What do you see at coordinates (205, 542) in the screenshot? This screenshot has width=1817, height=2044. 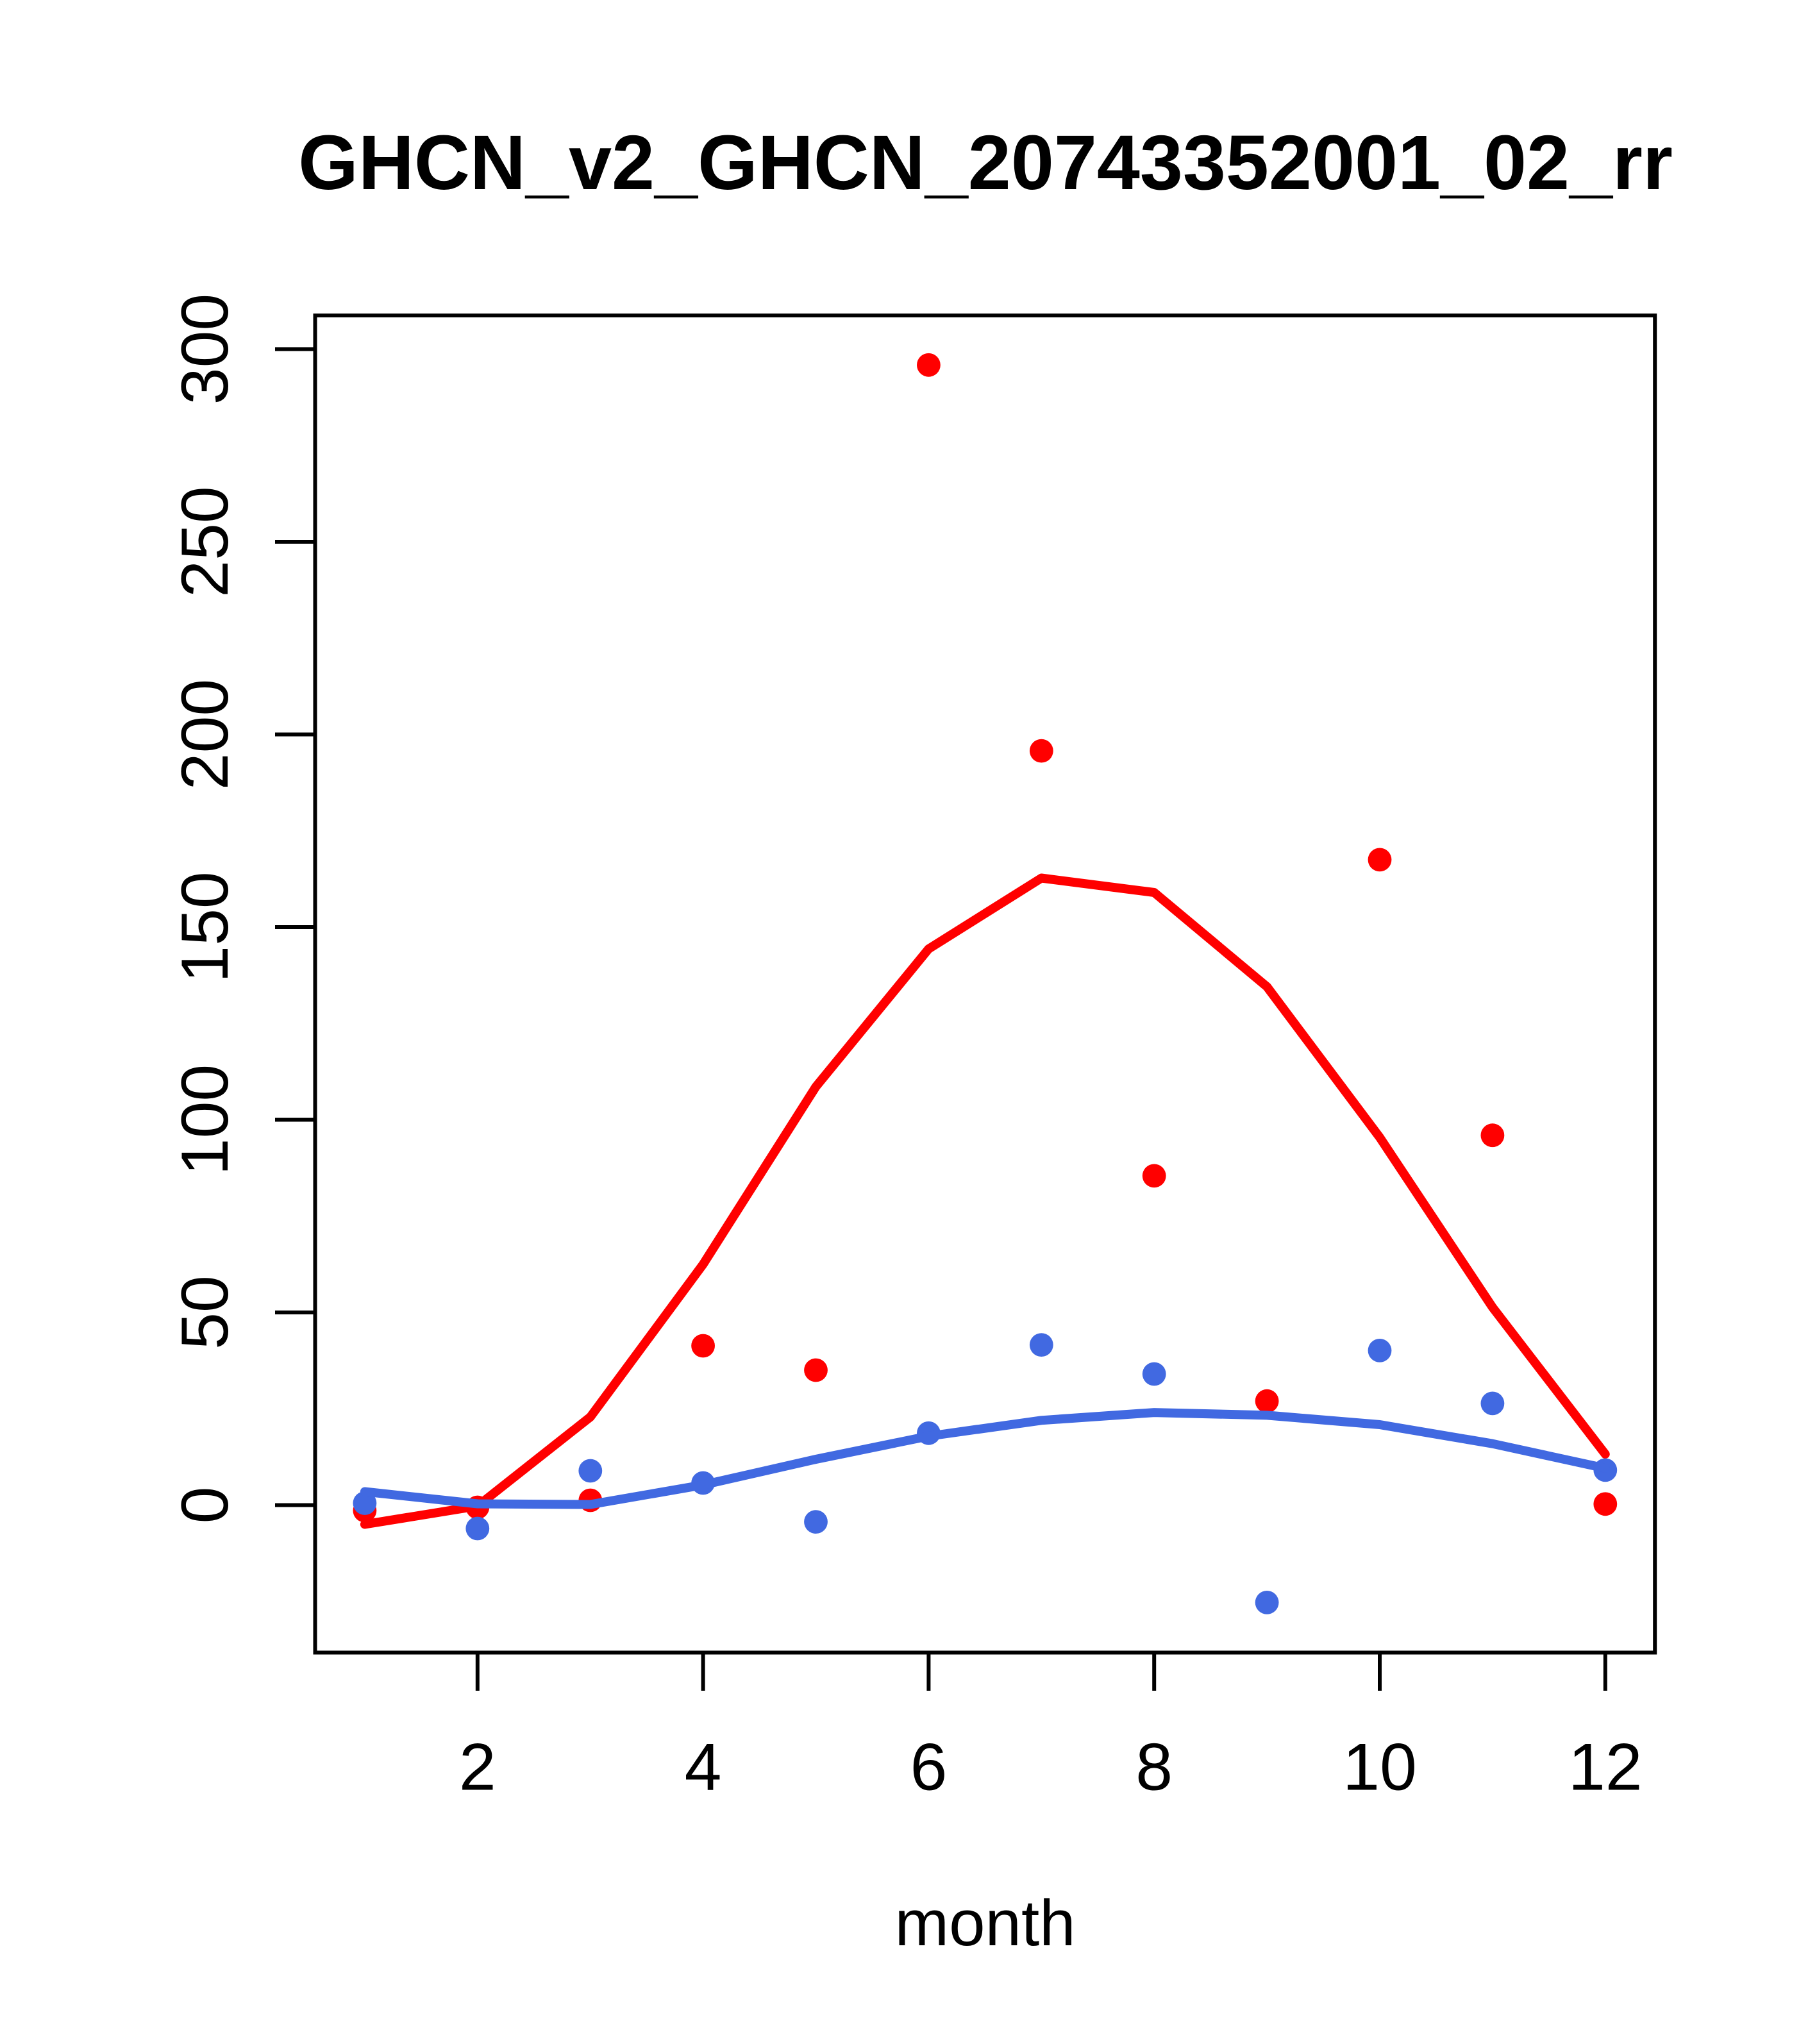 I see `svg-text: 250` at bounding box center [205, 542].